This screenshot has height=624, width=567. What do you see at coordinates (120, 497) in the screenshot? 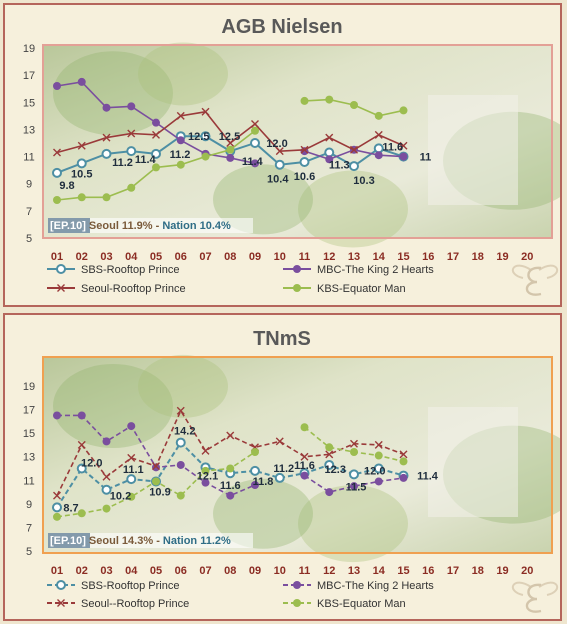
I see `data-label: 10.2` at bounding box center [120, 497].